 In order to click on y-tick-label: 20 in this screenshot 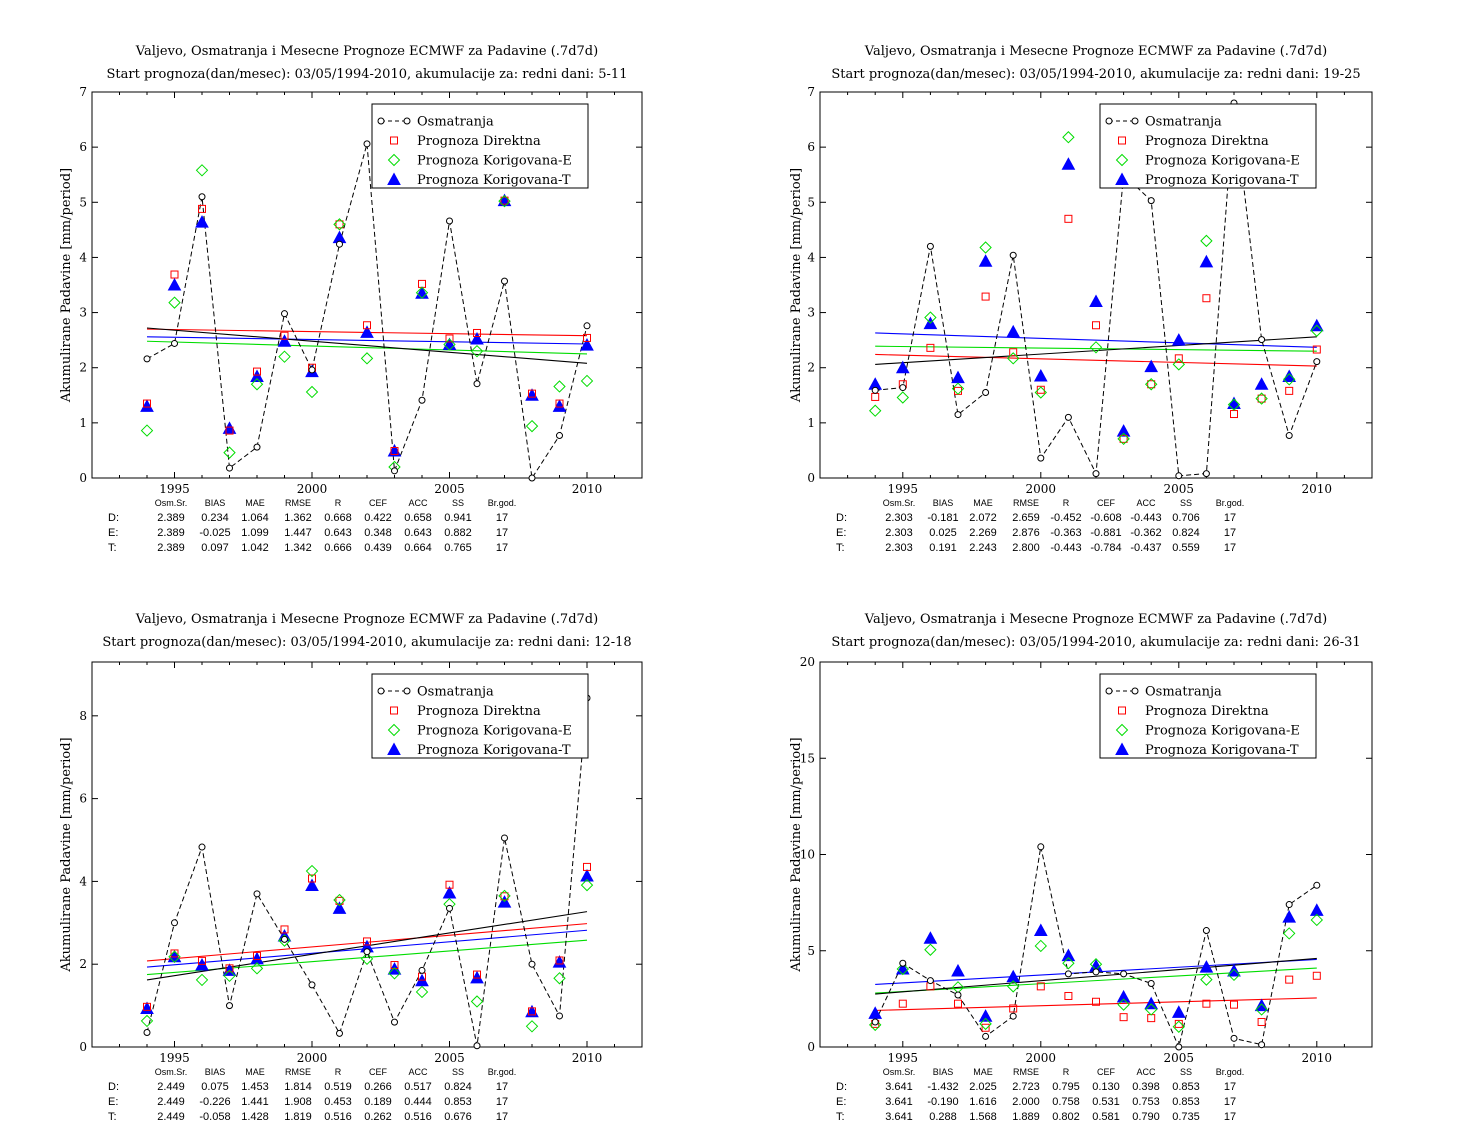, I will do `click(807, 662)`.